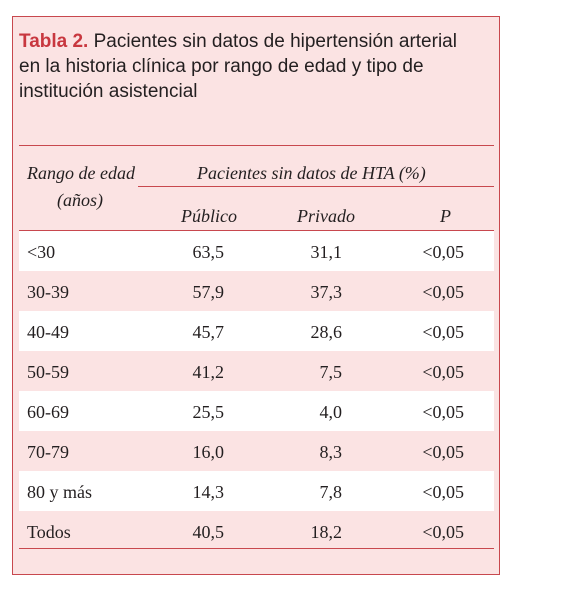 The image size is (562, 590). What do you see at coordinates (81, 173) in the screenshot?
I see `row-header: Rango de edad` at bounding box center [81, 173].